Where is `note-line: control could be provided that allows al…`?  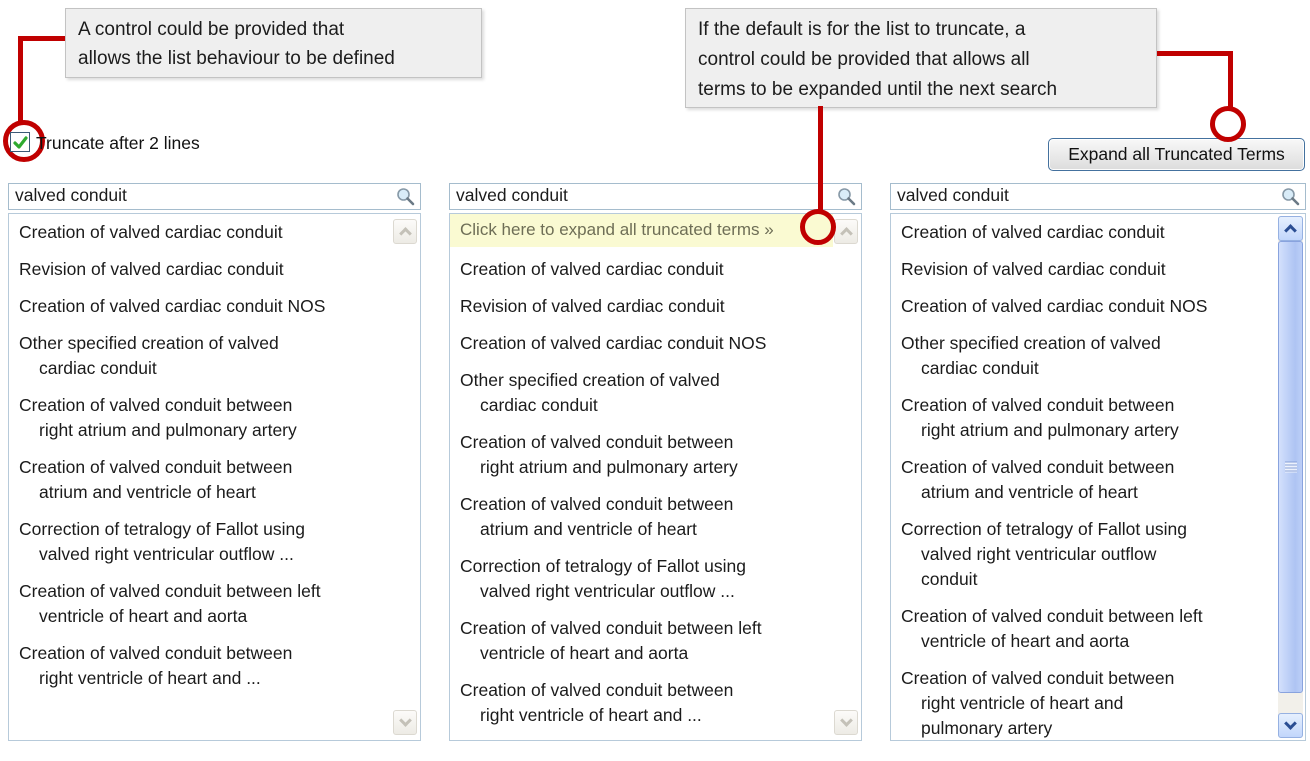
note-line: control could be provided that allows al… is located at coordinates (864, 59).